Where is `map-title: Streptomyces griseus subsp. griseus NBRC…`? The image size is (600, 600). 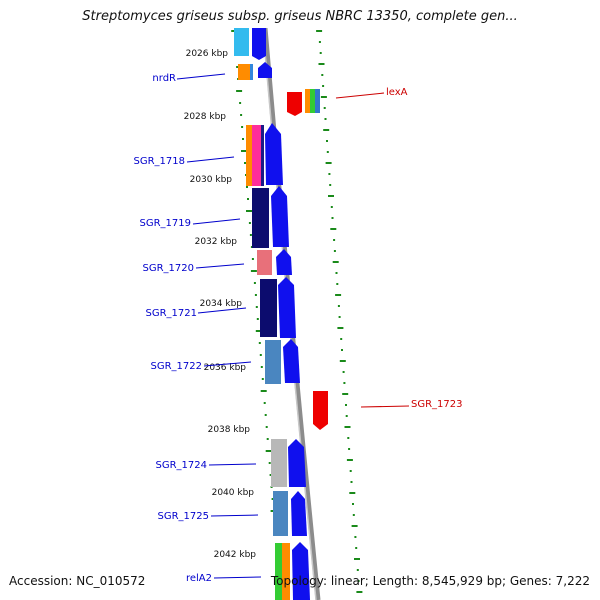 map-title: Streptomyces griseus subsp. griseus NBRC… is located at coordinates (300, 16).